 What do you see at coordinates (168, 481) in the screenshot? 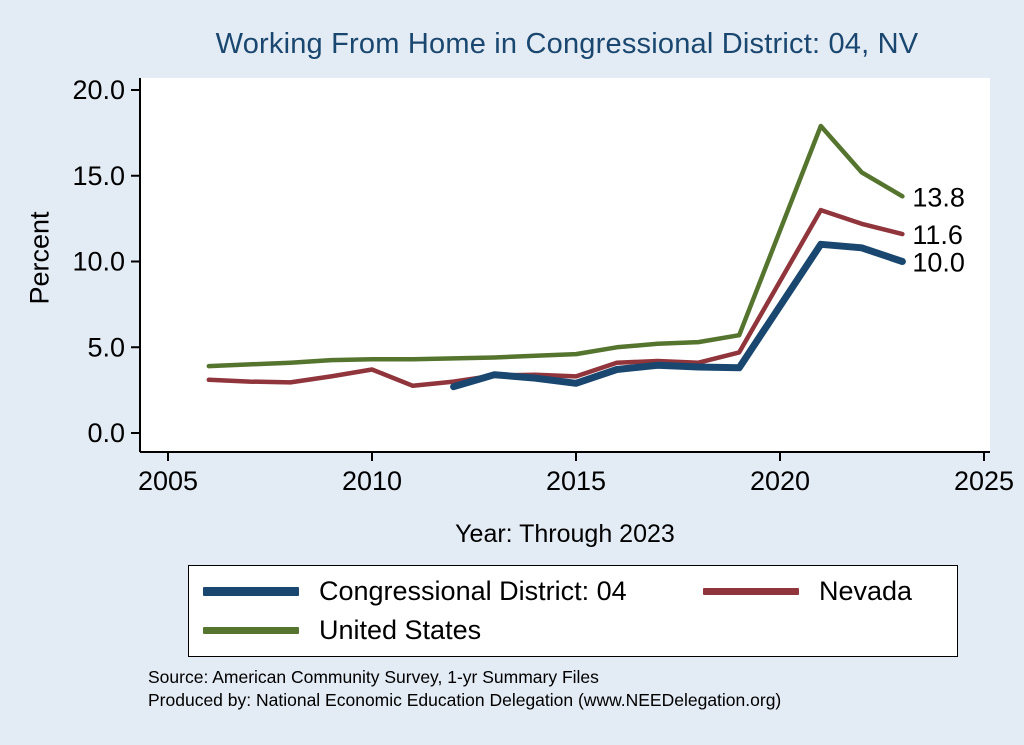
I see `x-tick-label: 2005` at bounding box center [168, 481].